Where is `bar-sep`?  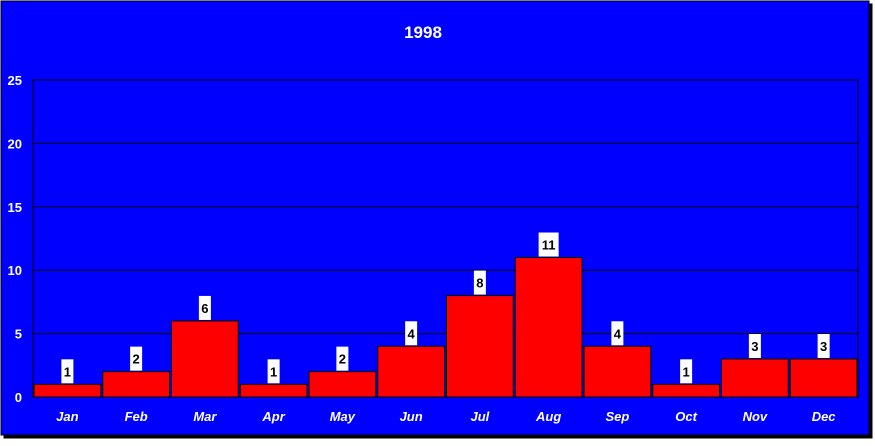
bar-sep is located at coordinates (617, 371).